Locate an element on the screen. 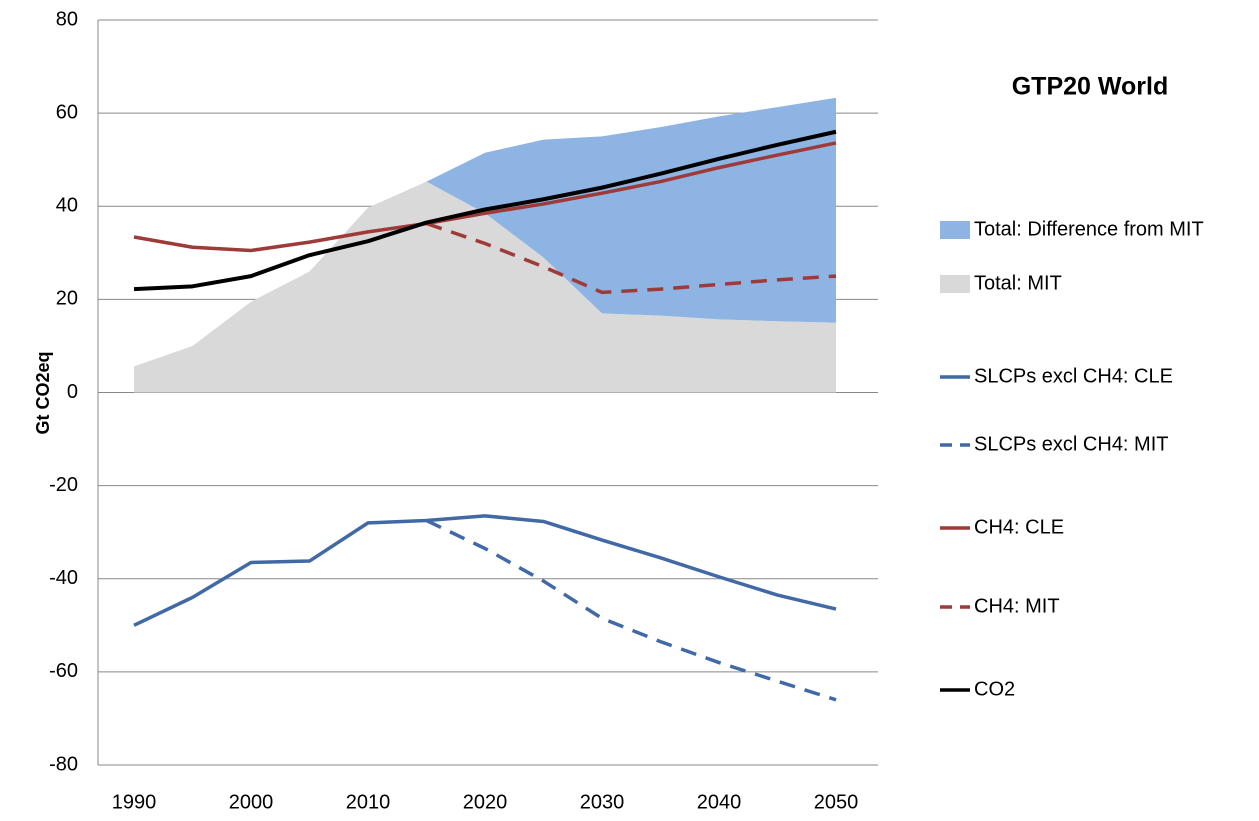  x-tick-label: 2000 is located at coordinates (251, 802).